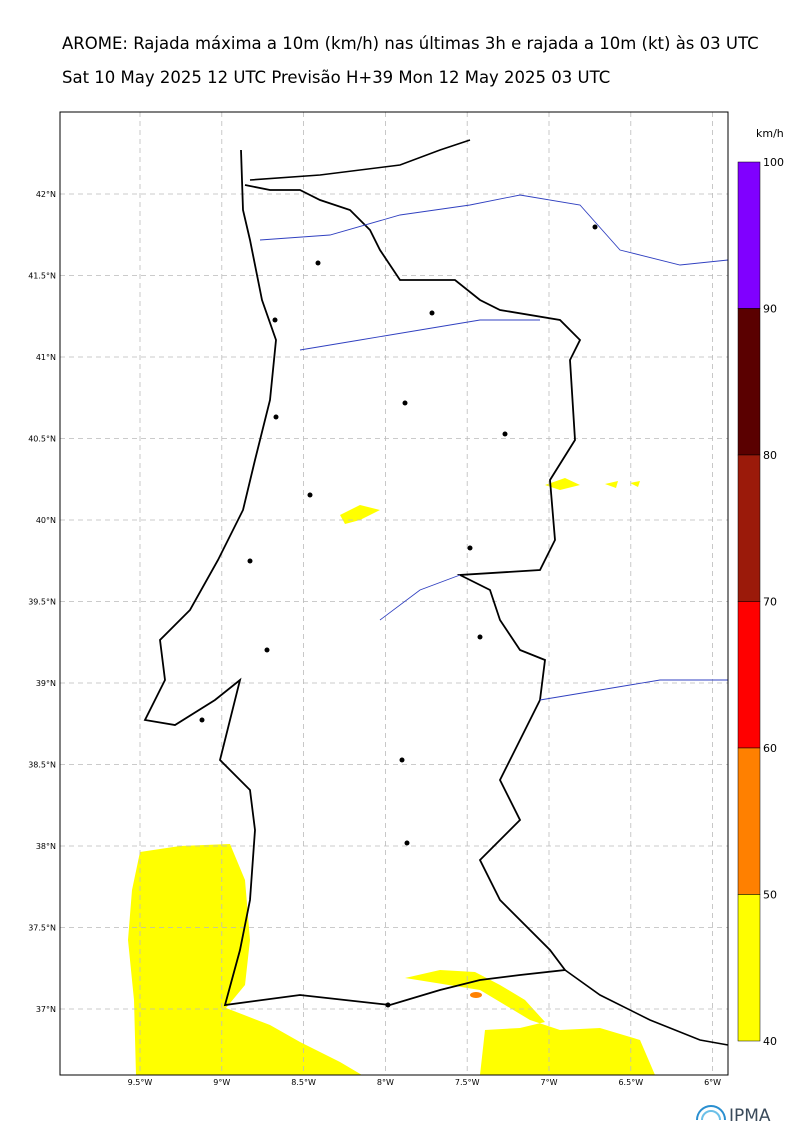  What do you see at coordinates (46, 846) in the screenshot?
I see `lat-label: 38°N` at bounding box center [46, 846].